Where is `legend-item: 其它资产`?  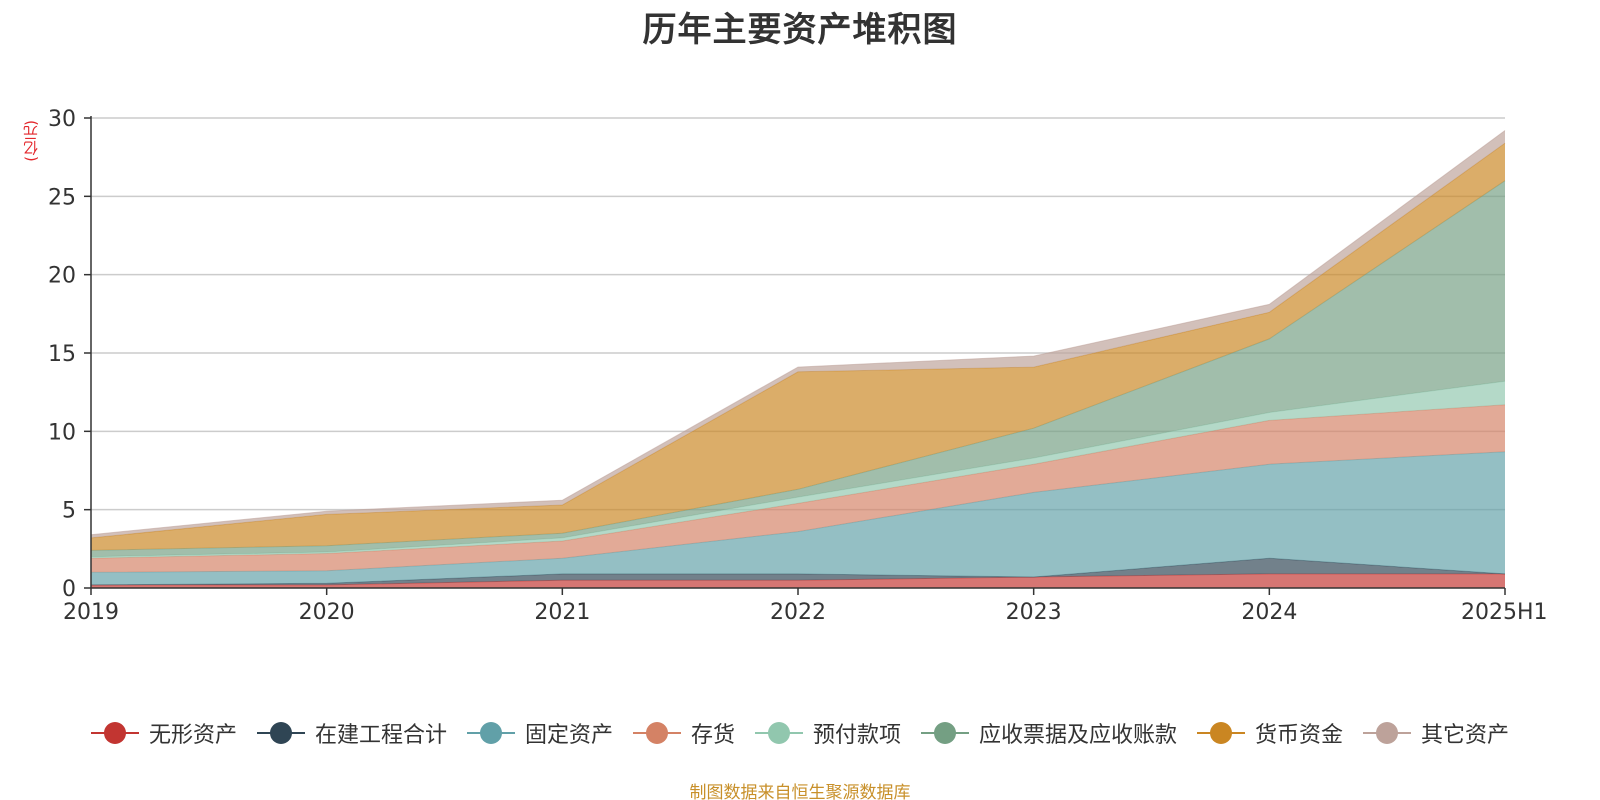 legend-item: 其它资产 is located at coordinates (1436, 733).